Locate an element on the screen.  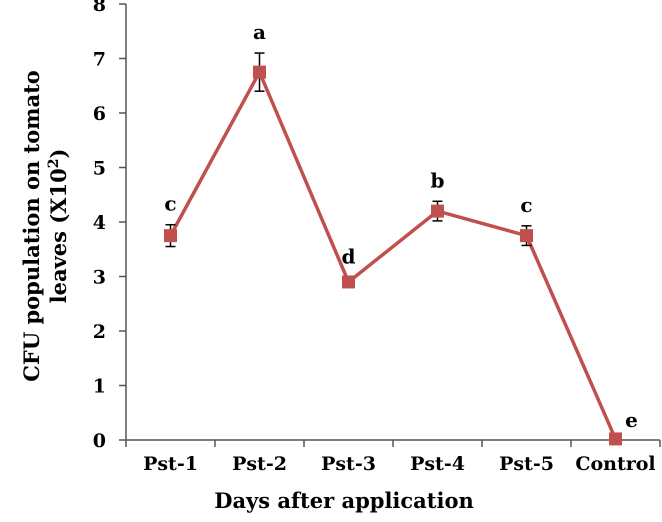
significance-letter: d is located at coordinates (349, 257).